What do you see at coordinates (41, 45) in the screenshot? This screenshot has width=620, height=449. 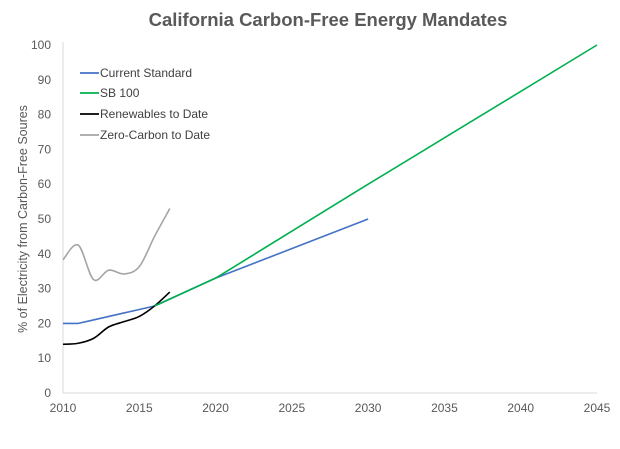 I see `y-tick-label: 100` at bounding box center [41, 45].